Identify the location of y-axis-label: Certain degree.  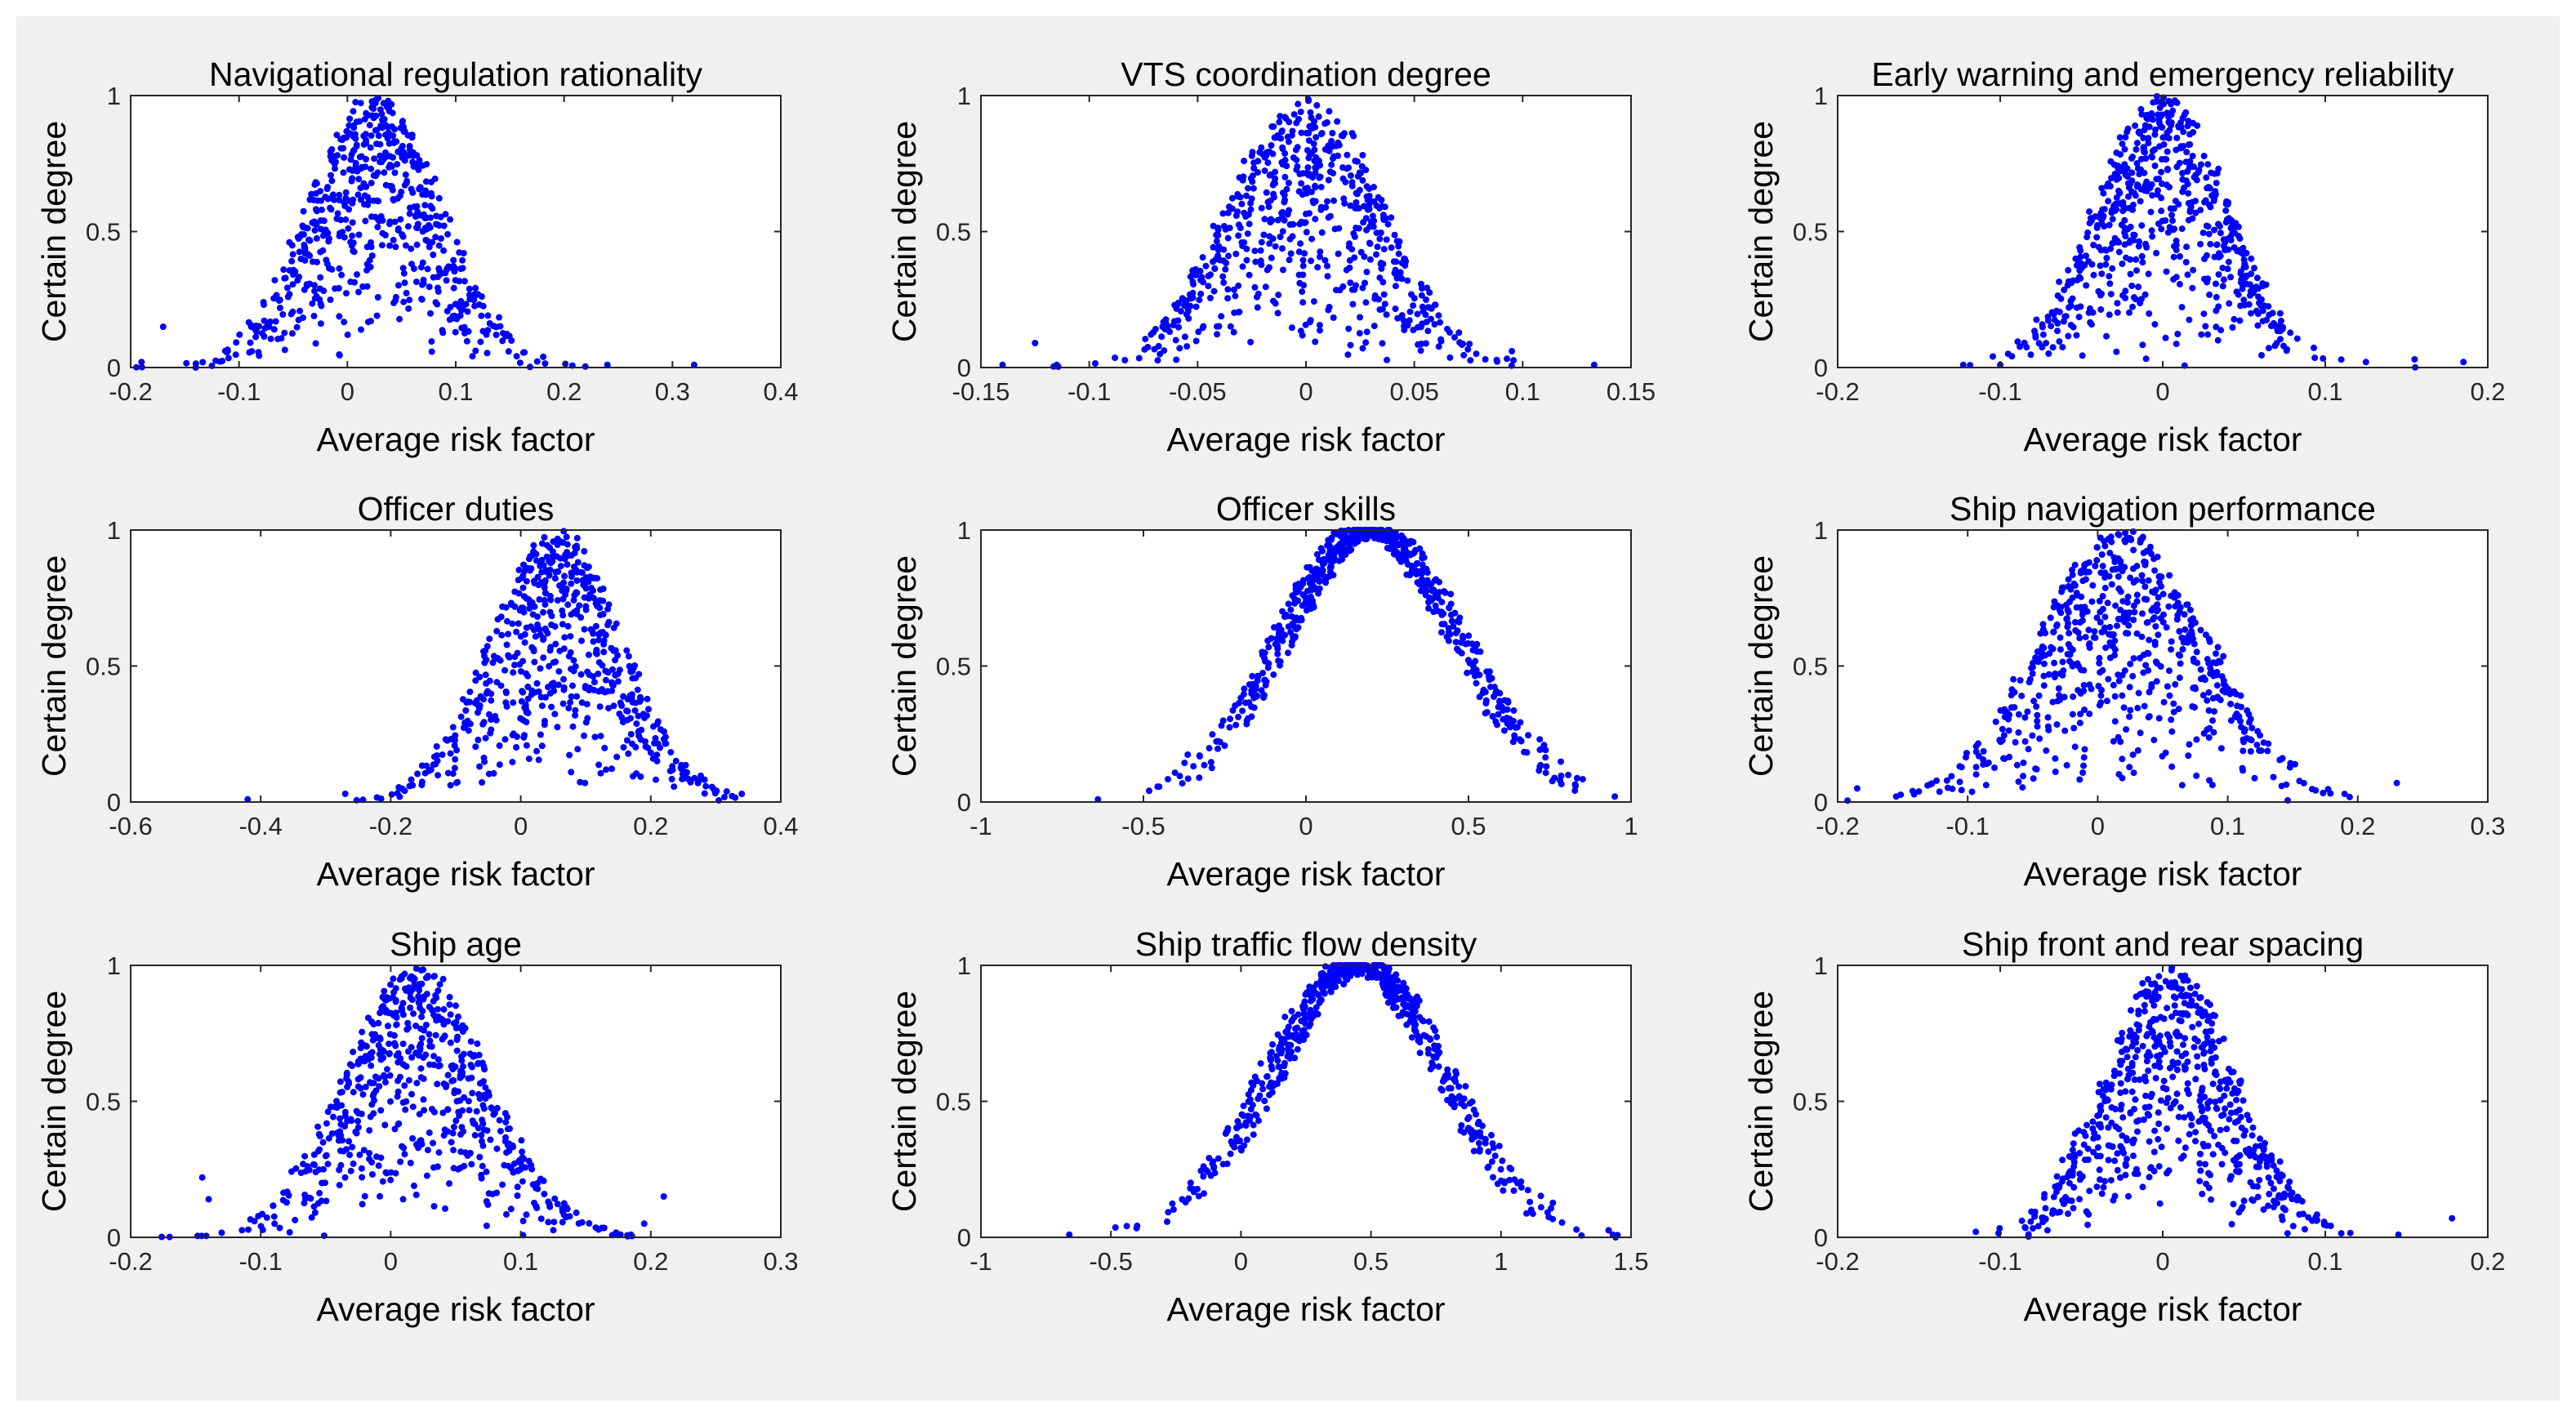
(904, 666).